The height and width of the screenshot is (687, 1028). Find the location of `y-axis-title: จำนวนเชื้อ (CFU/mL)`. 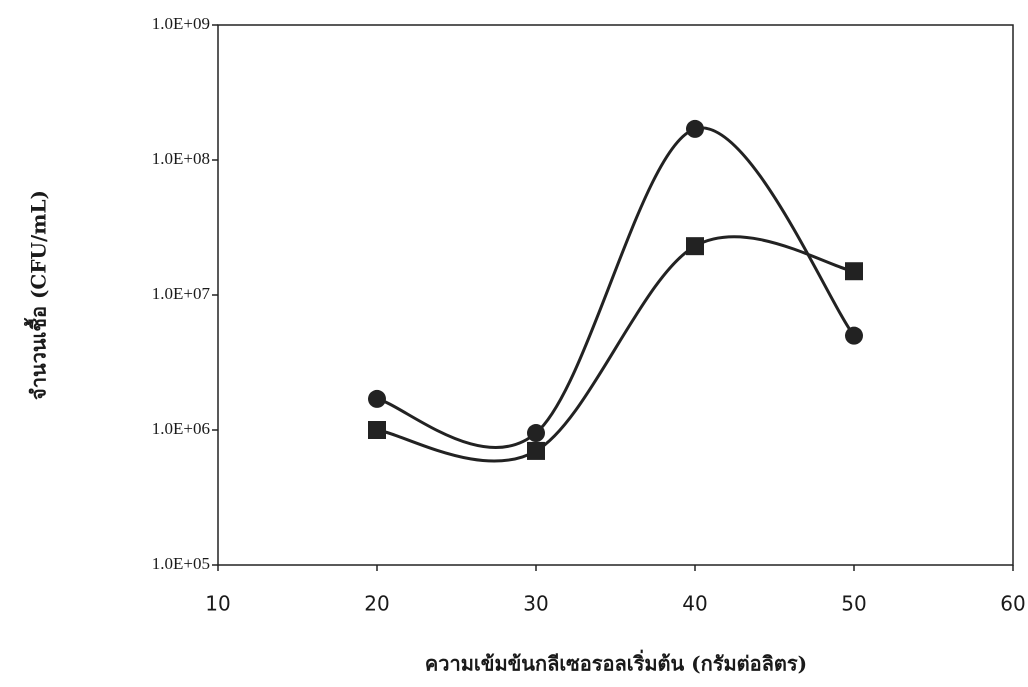

y-axis-title: จำนวนเชื้อ (CFU/mL) is located at coordinates (37, 295).